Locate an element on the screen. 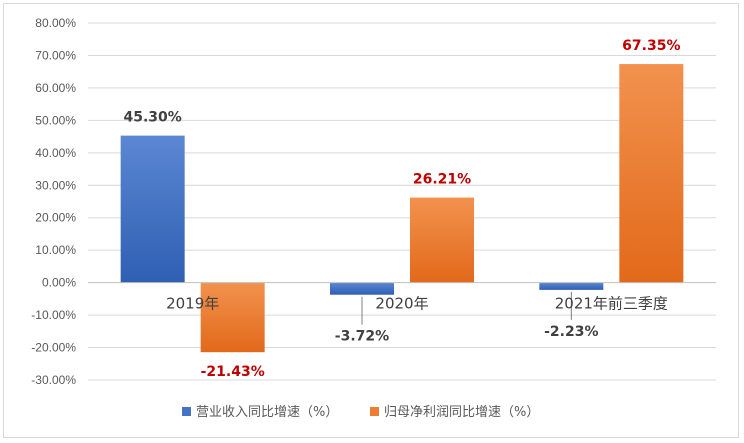 Image resolution: width=744 pixels, height=443 pixels. data-label: 45.30% is located at coordinates (153, 118).